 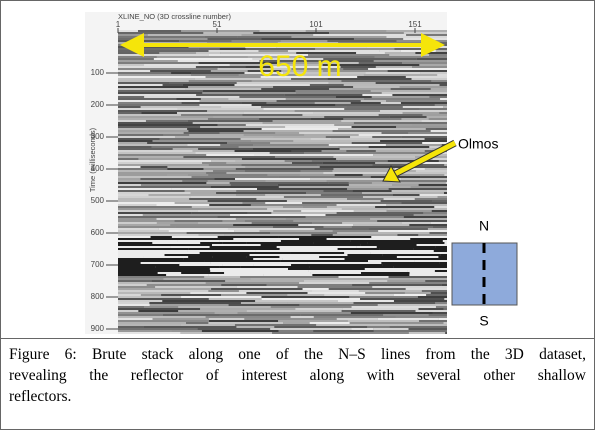 I want to click on y-tick-label: 100, so click(x=98, y=72).